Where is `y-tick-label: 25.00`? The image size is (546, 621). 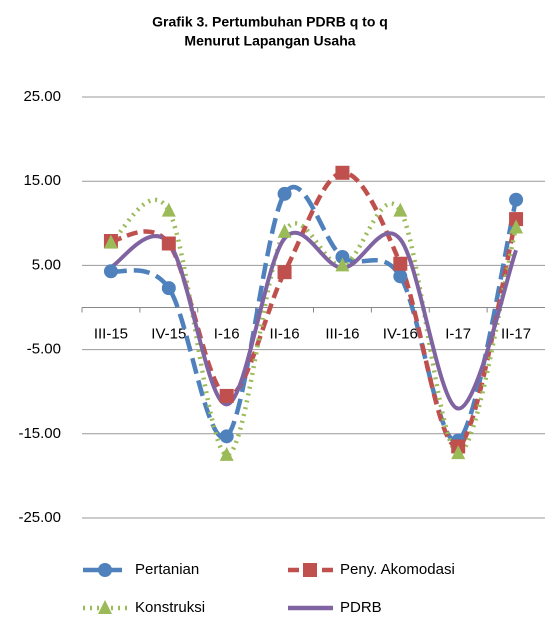 y-tick-label: 25.00 is located at coordinates (42, 96).